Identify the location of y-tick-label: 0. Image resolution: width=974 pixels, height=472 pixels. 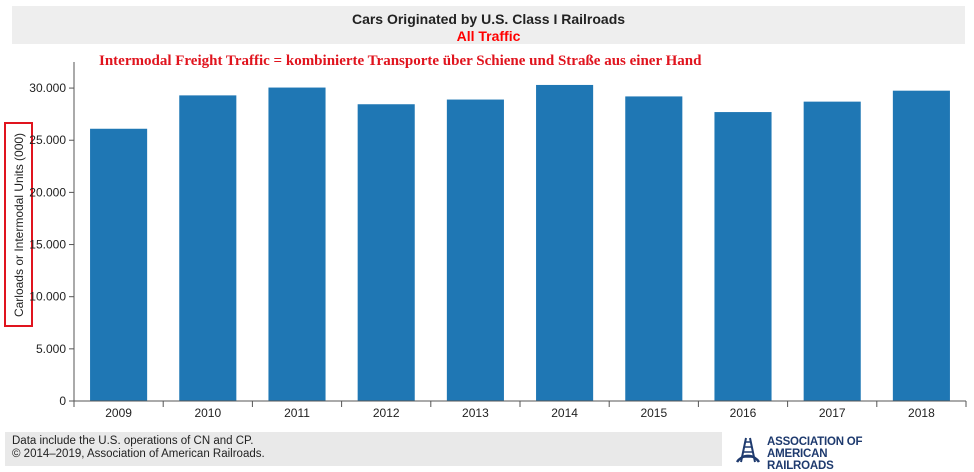
(62, 401).